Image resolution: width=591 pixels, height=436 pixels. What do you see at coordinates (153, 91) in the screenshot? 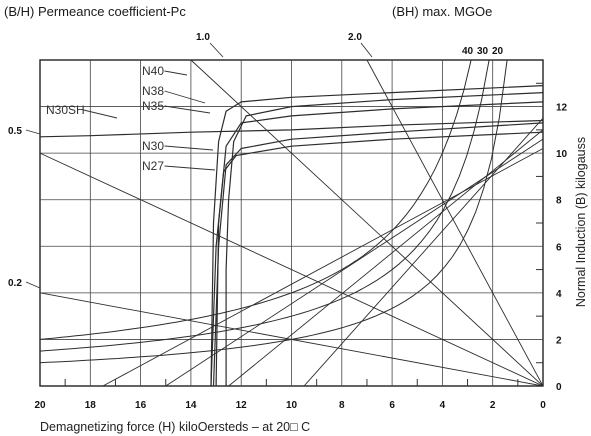
I see `label-n38: N38` at bounding box center [153, 91].